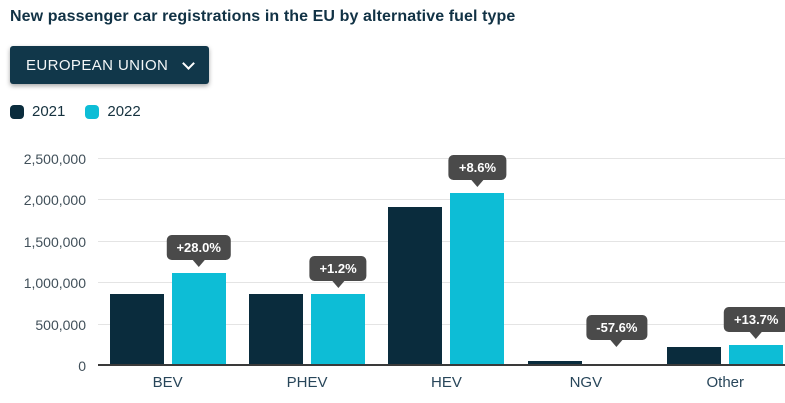 The image size is (785, 403). I want to click on x-axis-label-bev: BEV, so click(167, 382).